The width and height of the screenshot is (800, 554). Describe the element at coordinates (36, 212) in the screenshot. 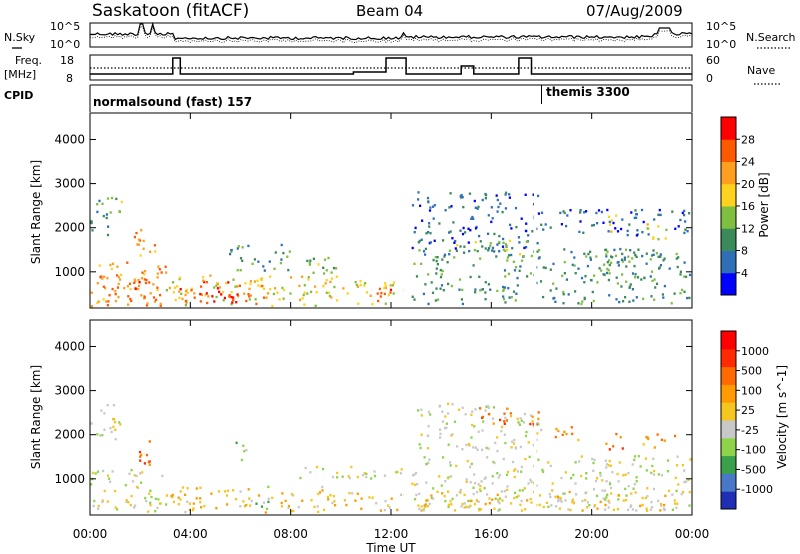

I see `power-ylabel: Slant Range [km]` at that location.